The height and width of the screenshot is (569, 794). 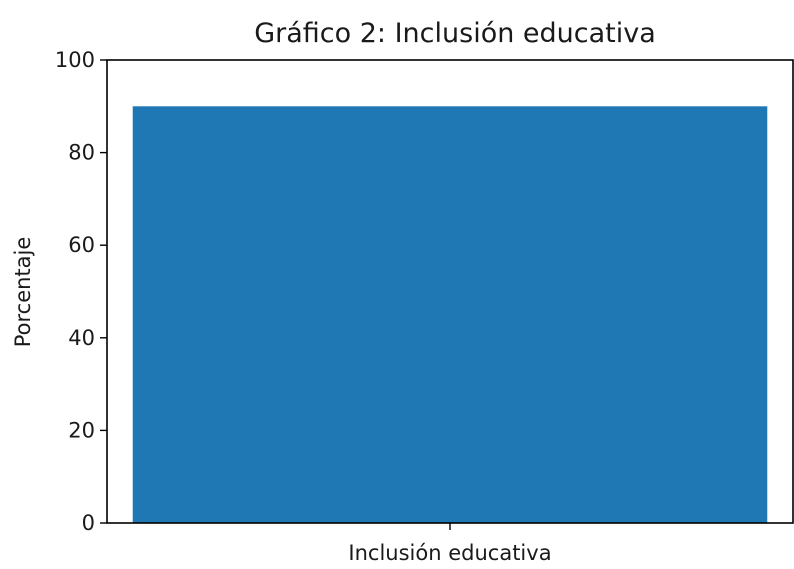 I want to click on y-tick-label: 20, so click(x=81, y=430).